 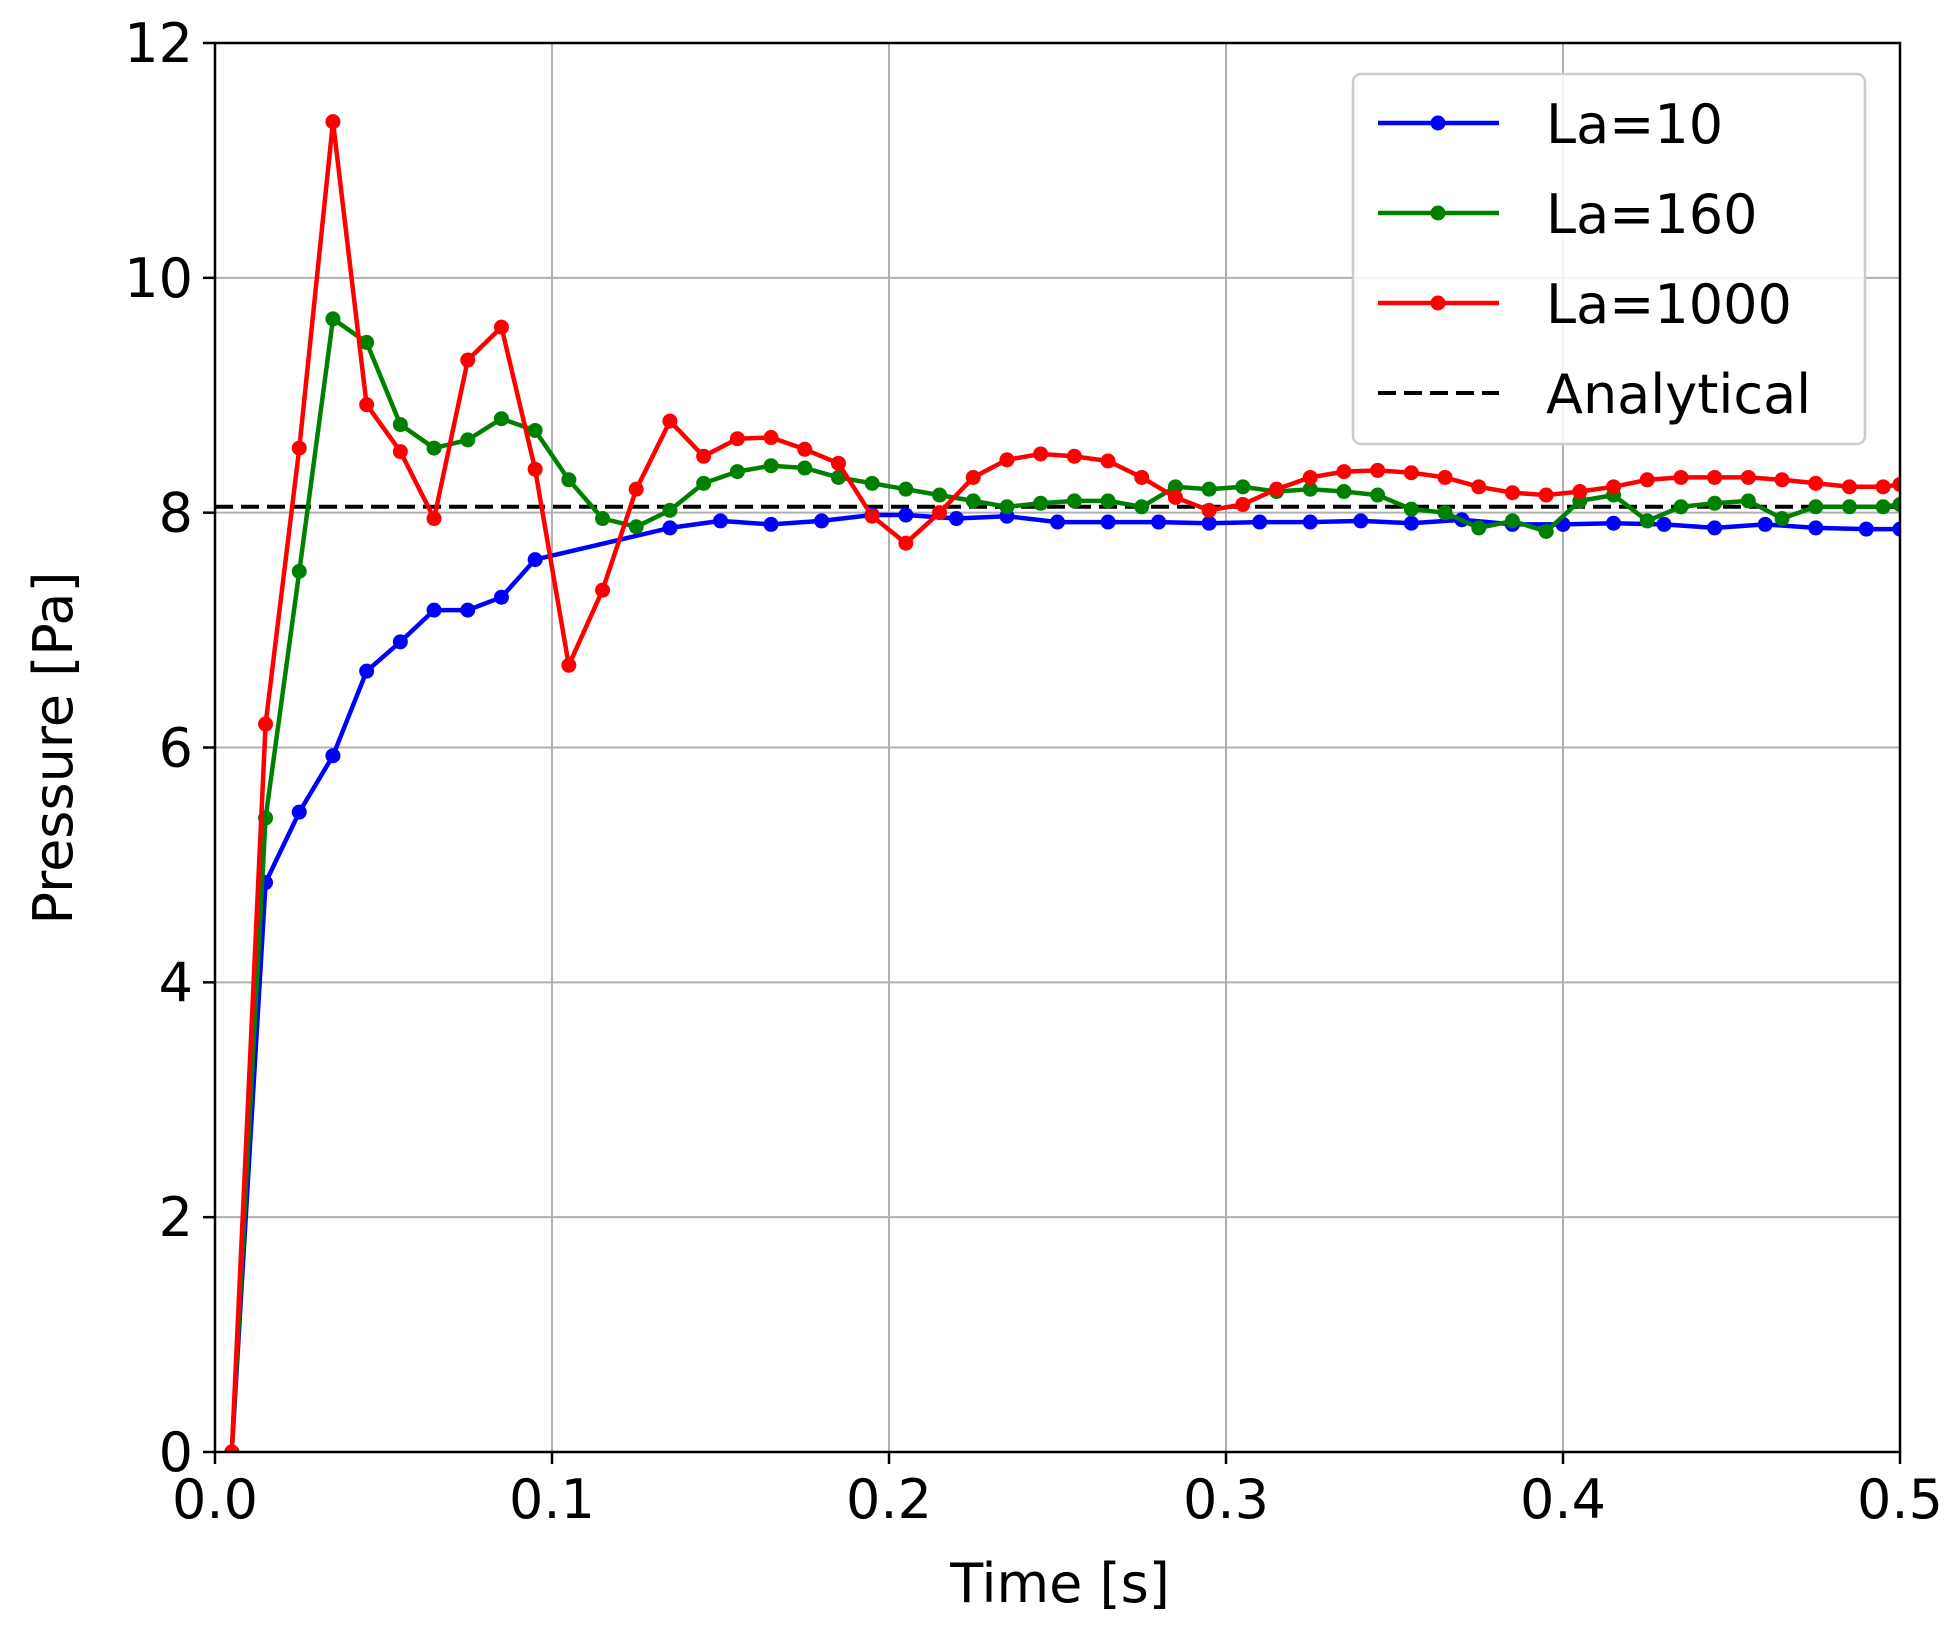 What do you see at coordinates (176, 748) in the screenshot?
I see `y-tick-label: 6` at bounding box center [176, 748].